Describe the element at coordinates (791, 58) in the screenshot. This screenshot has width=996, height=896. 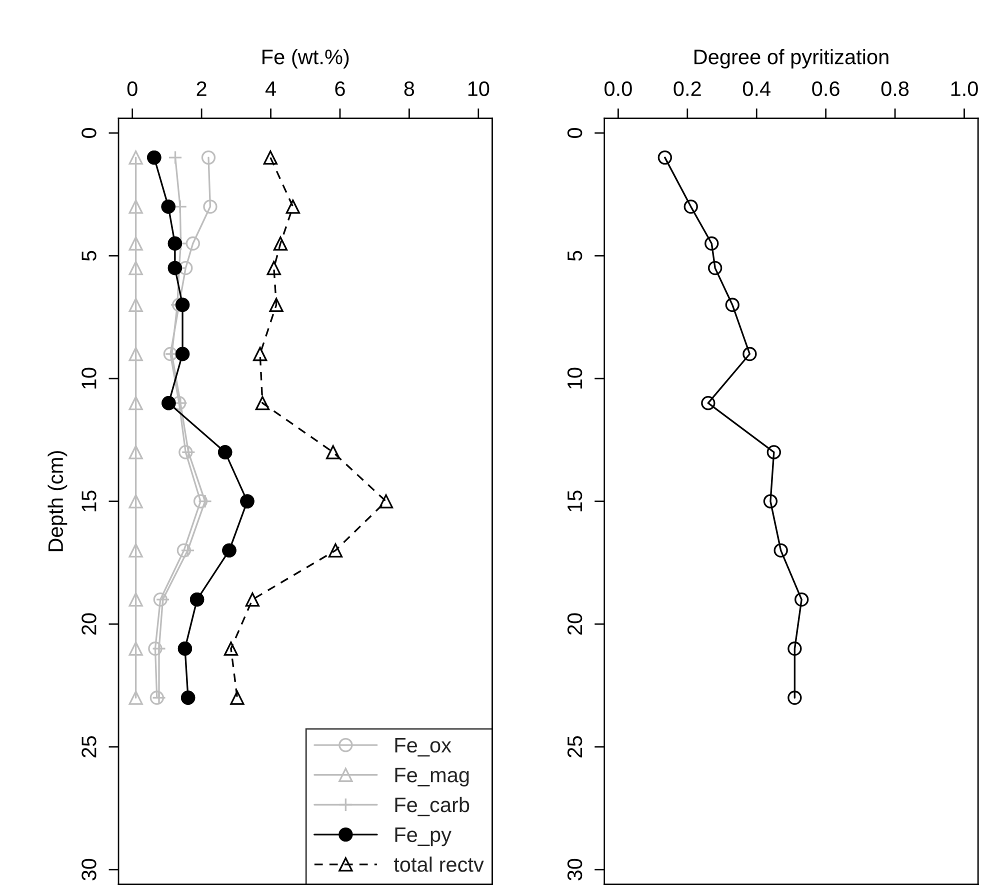
I see `x-axis-title: Degree of pyritization` at that location.